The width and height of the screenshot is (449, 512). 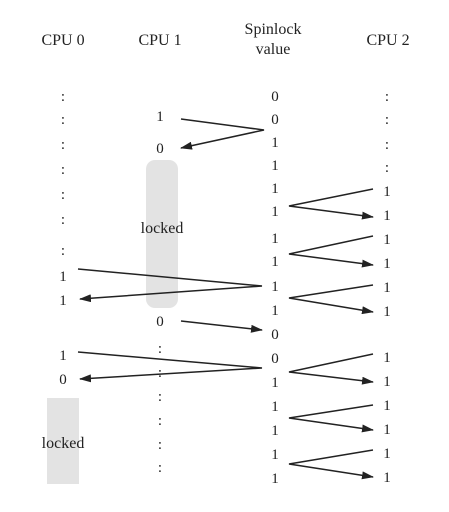 I want to click on cpu0-locked-band, so click(x=63, y=441).